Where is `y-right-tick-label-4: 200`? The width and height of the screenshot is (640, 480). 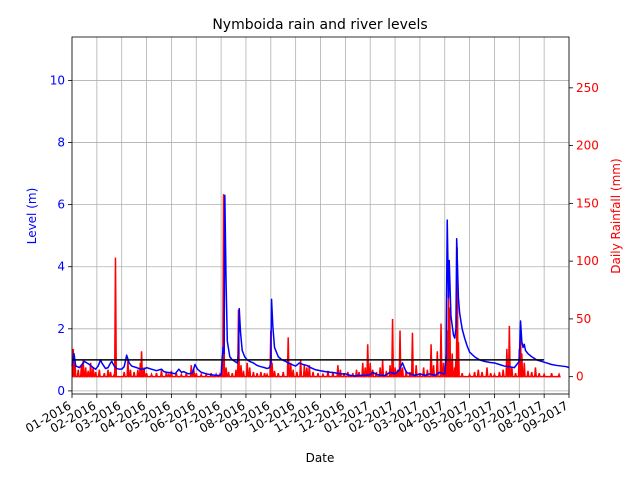
y-right-tick-label-4: 200 is located at coordinates (587, 146).